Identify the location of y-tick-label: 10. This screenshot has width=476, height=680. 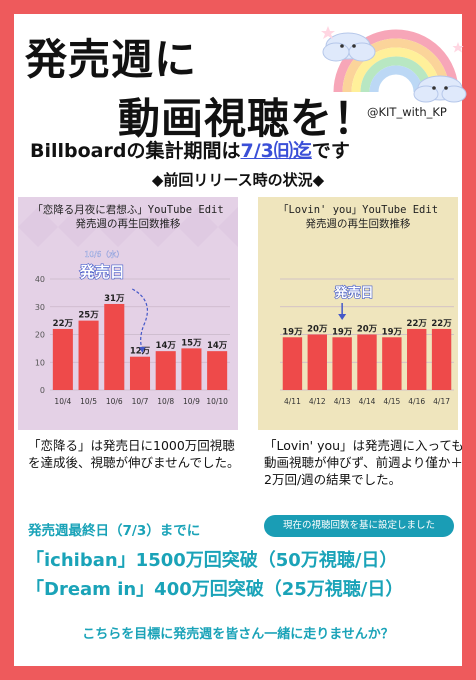
(40, 362).